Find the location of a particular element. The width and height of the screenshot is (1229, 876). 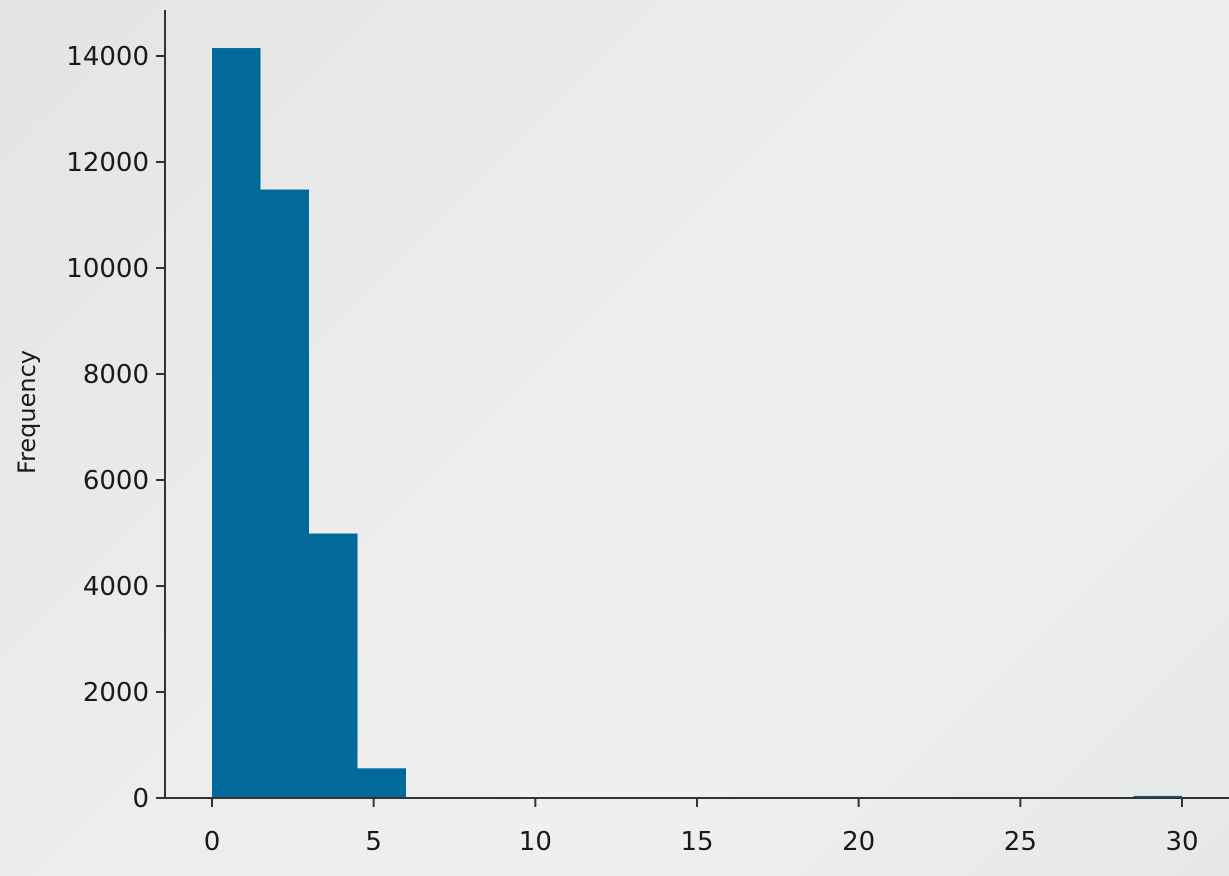

y-tick-label: 2000 is located at coordinates (116, 693).